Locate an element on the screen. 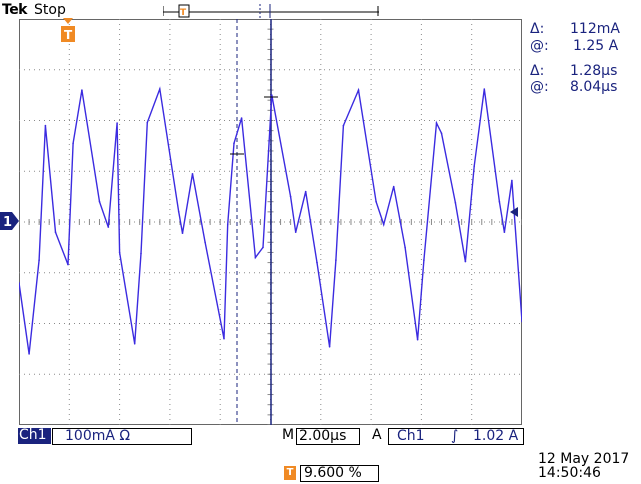 Image resolution: width=641 pixels, height=484 pixels. at-current-label: @: is located at coordinates (539, 46).